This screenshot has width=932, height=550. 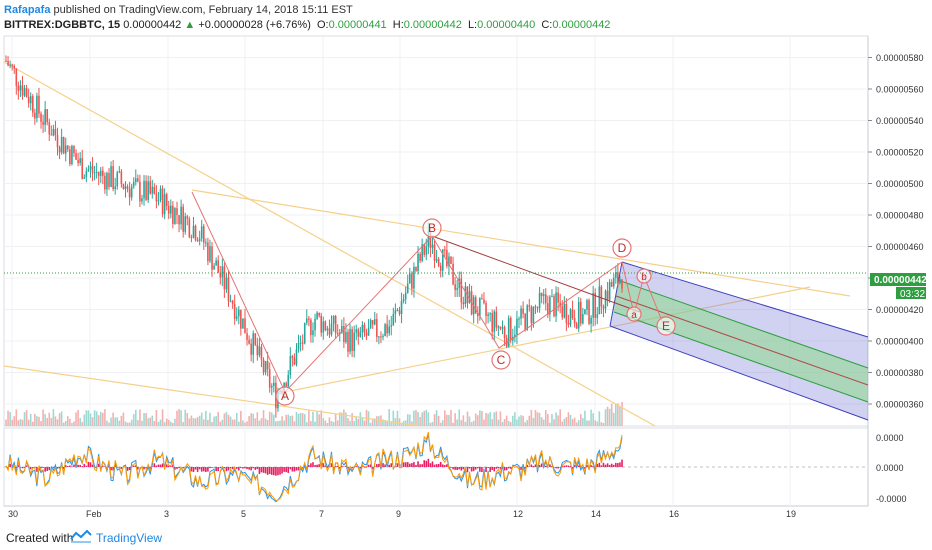 I want to click on trendline-upper, so click(x=521, y=243).